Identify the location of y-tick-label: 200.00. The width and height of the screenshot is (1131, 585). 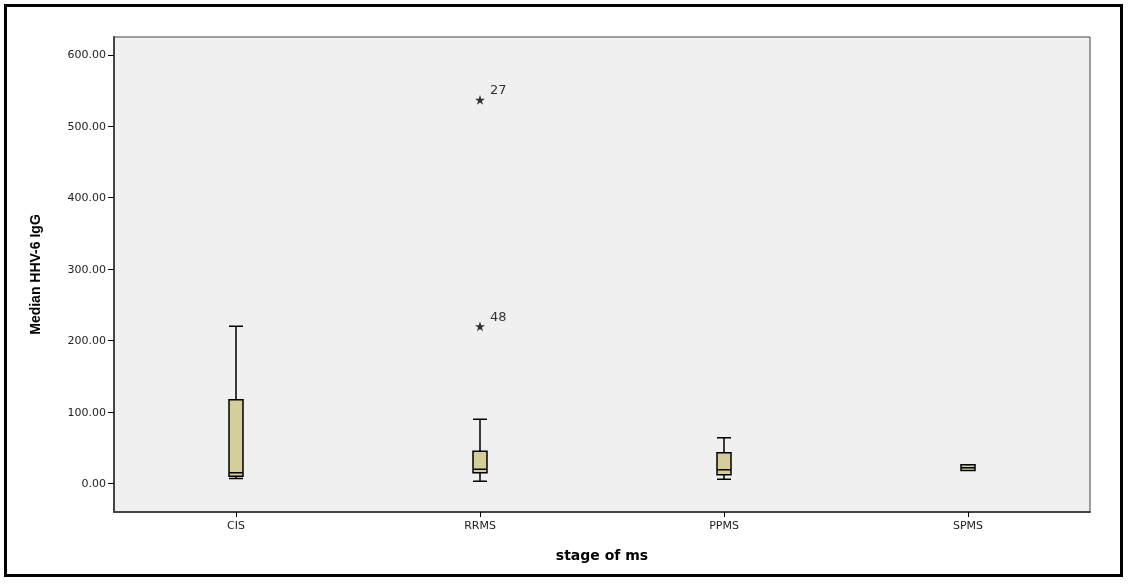
(86, 341).